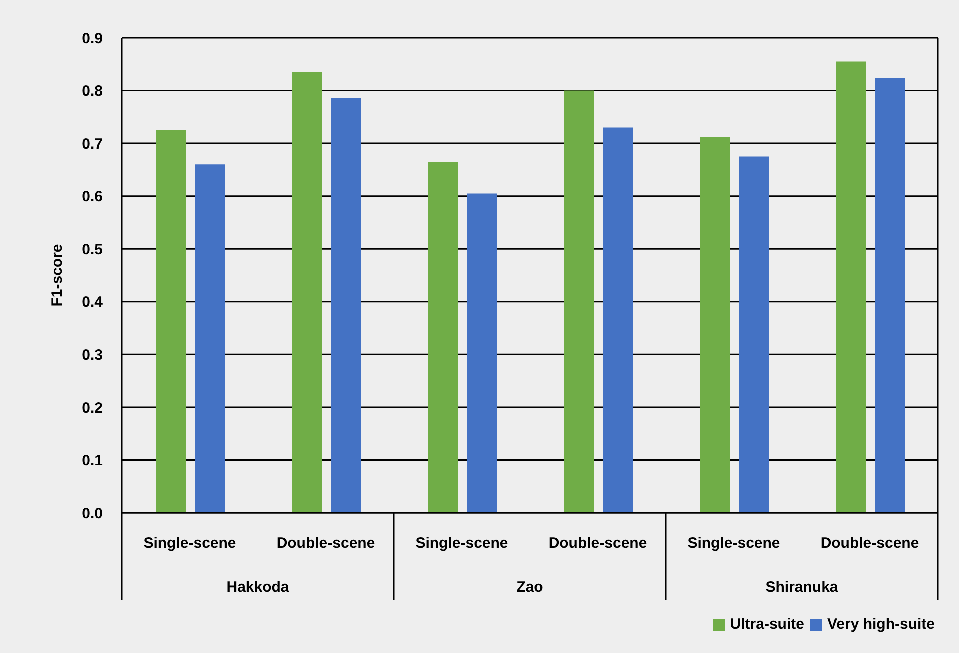 The width and height of the screenshot is (959, 653). I want to click on y-tick-label: 0.2, so click(92, 408).